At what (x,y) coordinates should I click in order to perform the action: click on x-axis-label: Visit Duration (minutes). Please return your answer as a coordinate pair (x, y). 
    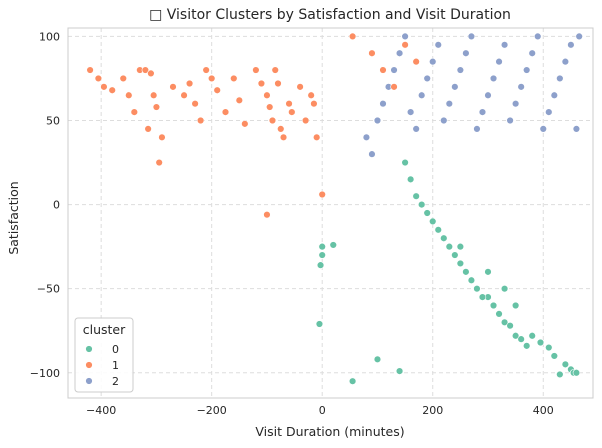
    Looking at the image, I should click on (329, 431).